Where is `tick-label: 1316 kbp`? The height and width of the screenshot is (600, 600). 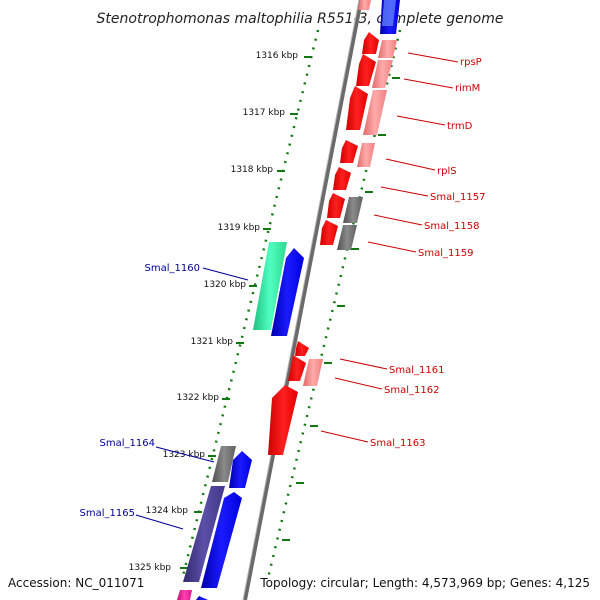
tick-label: 1316 kbp is located at coordinates (277, 56).